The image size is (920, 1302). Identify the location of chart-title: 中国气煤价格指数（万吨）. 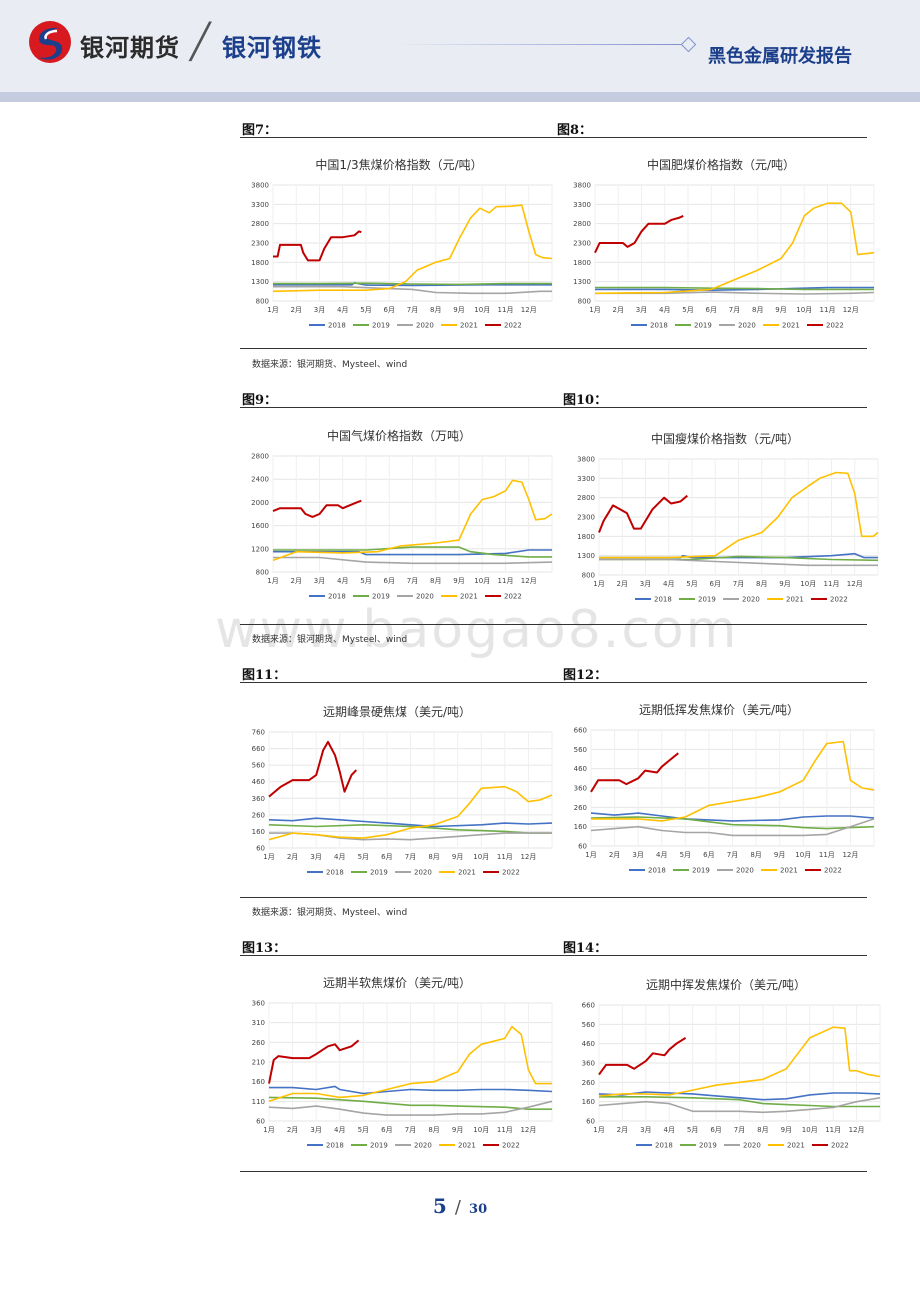
(398, 436).